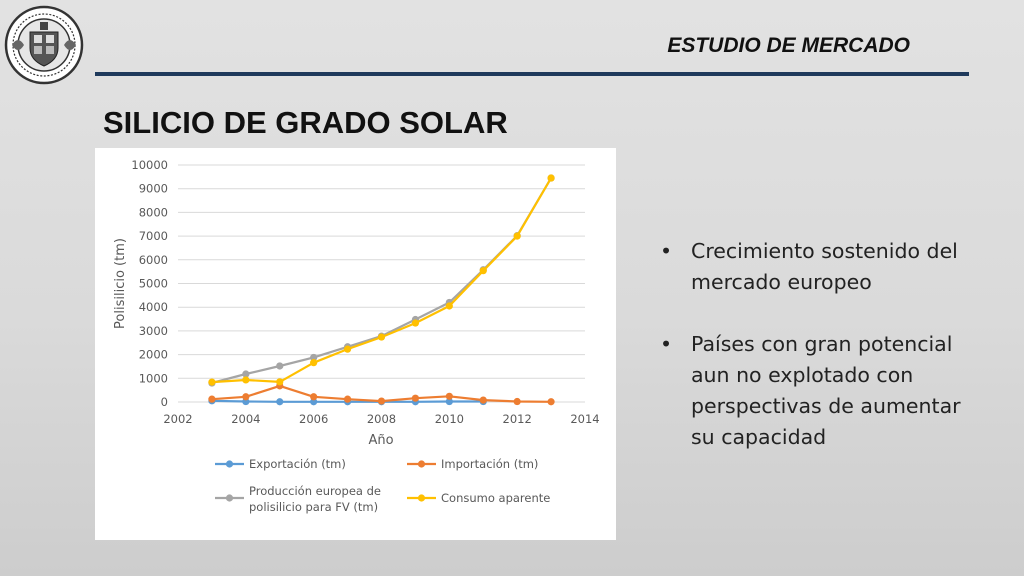 The height and width of the screenshot is (576, 1024). I want to click on legend-entry-label: Exportación (tm), so click(297, 464).